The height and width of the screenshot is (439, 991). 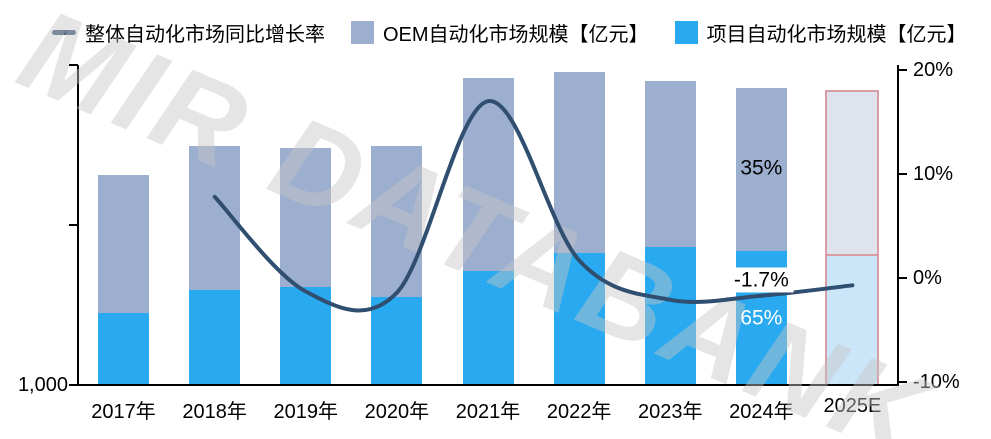 What do you see at coordinates (306, 412) in the screenshot?
I see `x-label-2019年: 2019年` at bounding box center [306, 412].